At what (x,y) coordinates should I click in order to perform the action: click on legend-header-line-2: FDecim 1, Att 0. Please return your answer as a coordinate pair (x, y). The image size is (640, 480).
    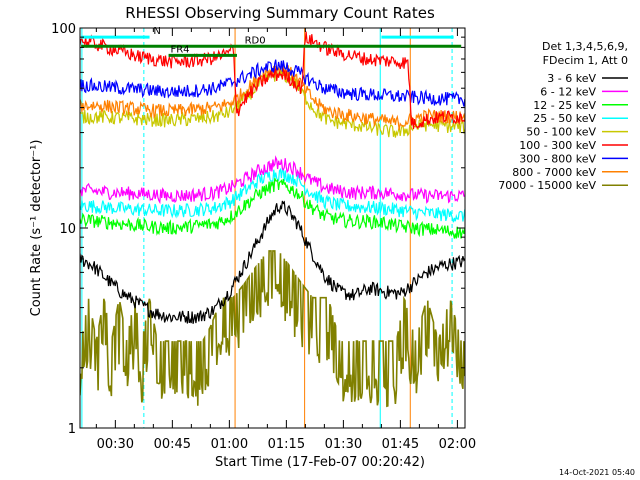
    Looking at the image, I should click on (585, 60).